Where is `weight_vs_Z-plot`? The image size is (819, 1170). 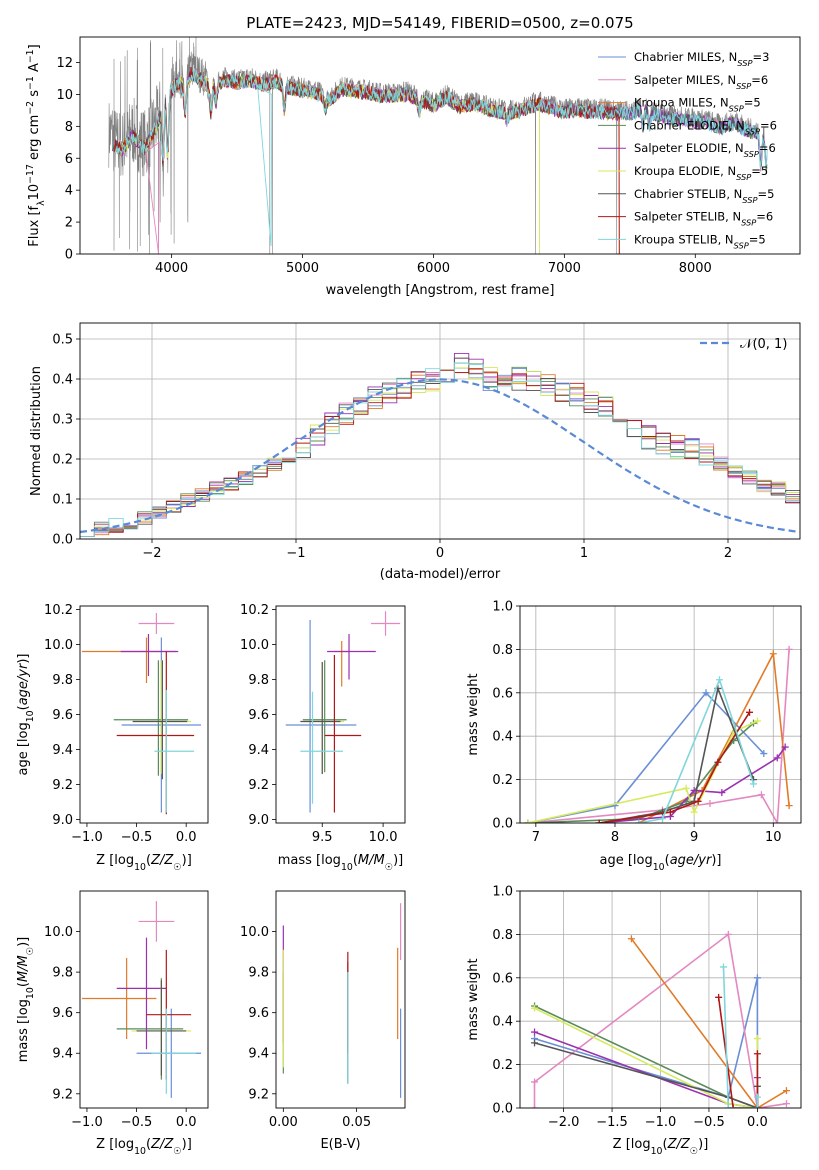
weight_vs_Z-plot is located at coordinates (660, 1019).